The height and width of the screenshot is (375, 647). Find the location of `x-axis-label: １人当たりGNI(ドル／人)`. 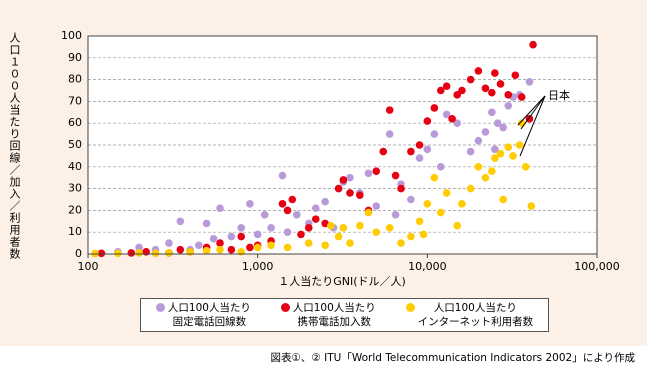

x-axis-label: １人当たりGNI(ドル／人) is located at coordinates (342, 281).